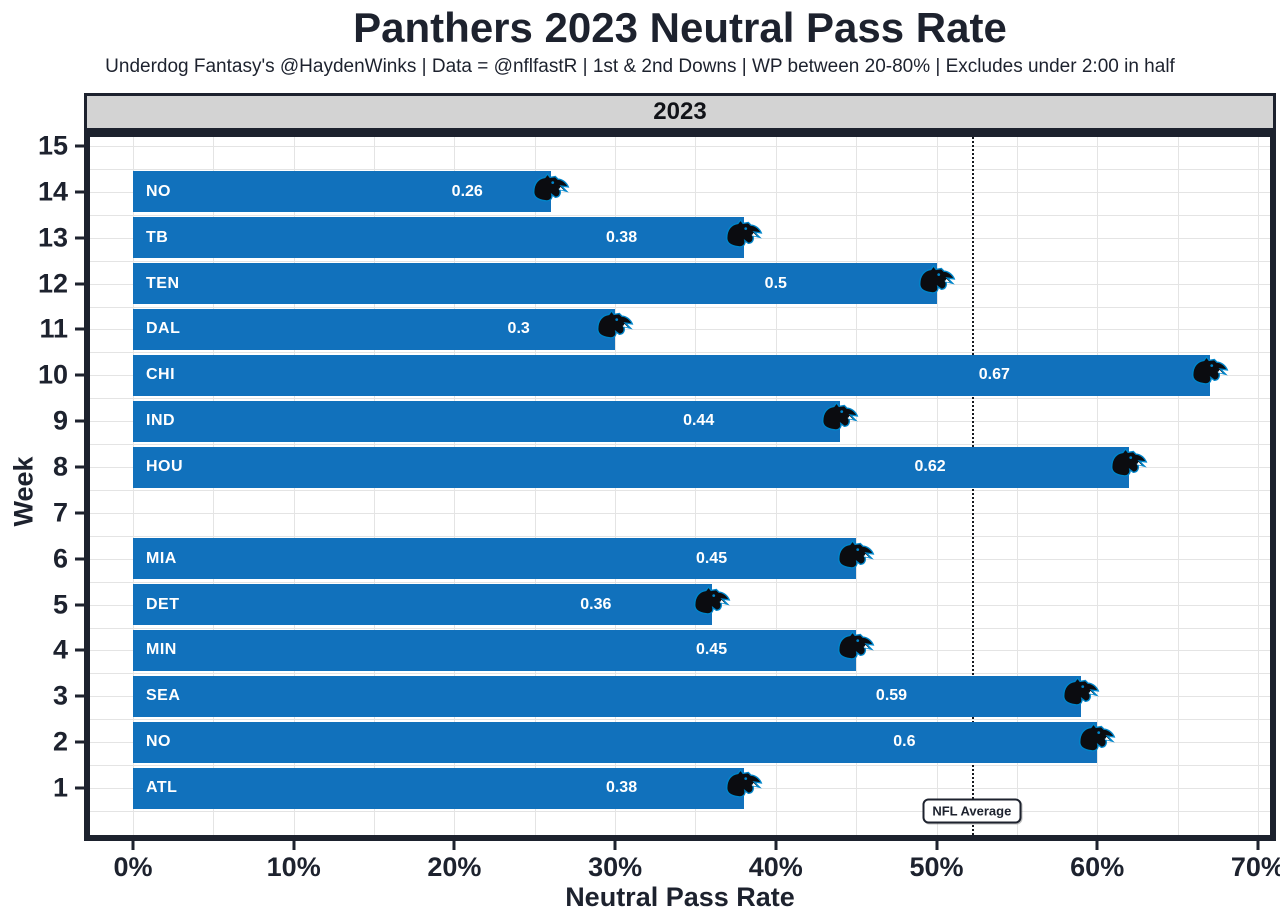  I want to click on bar-opponent-label: ATL, so click(162, 788).